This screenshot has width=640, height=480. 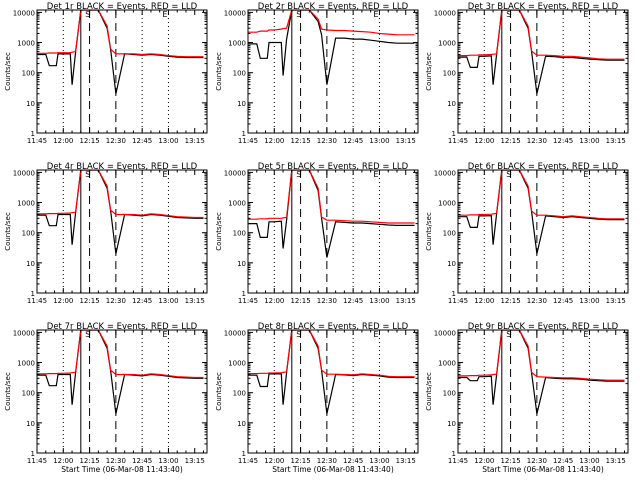 I want to click on chart-title: Det 8r BLACK = Events, RED = LLD, so click(x=333, y=327).